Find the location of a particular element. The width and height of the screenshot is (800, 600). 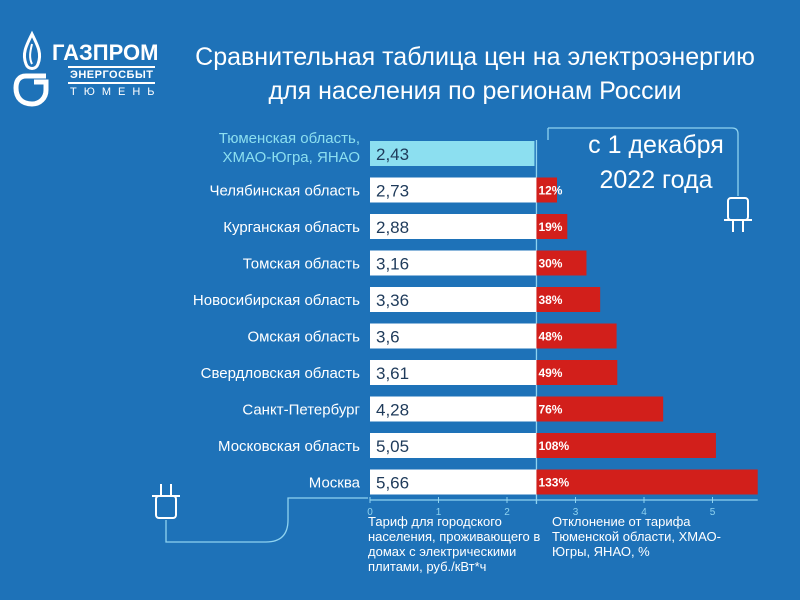

x-tick-label: 5 is located at coordinates (713, 512).